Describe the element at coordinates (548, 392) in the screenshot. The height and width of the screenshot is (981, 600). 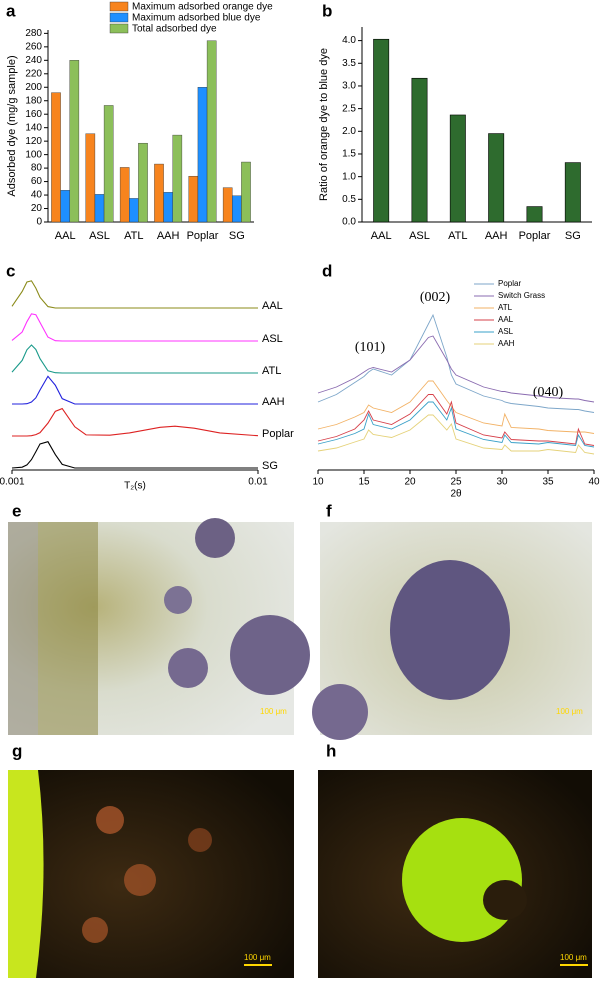
I see `annotation: (040)` at that location.